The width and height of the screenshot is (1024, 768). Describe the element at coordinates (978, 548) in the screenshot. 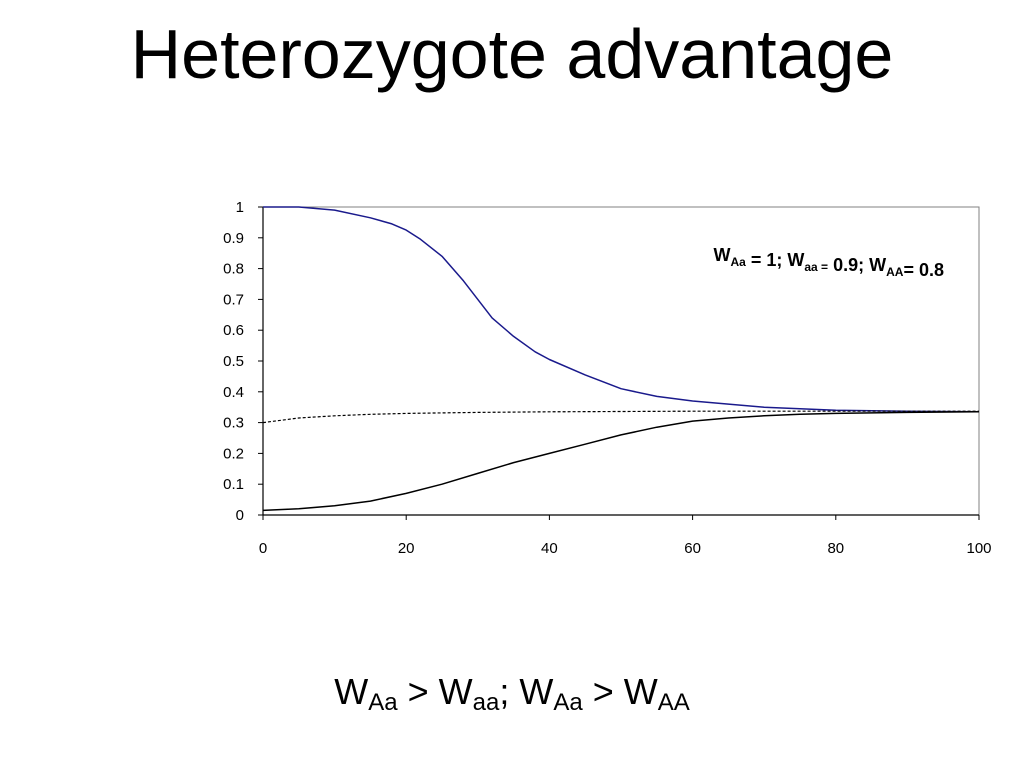

I see `x-tick-label: 100` at that location.